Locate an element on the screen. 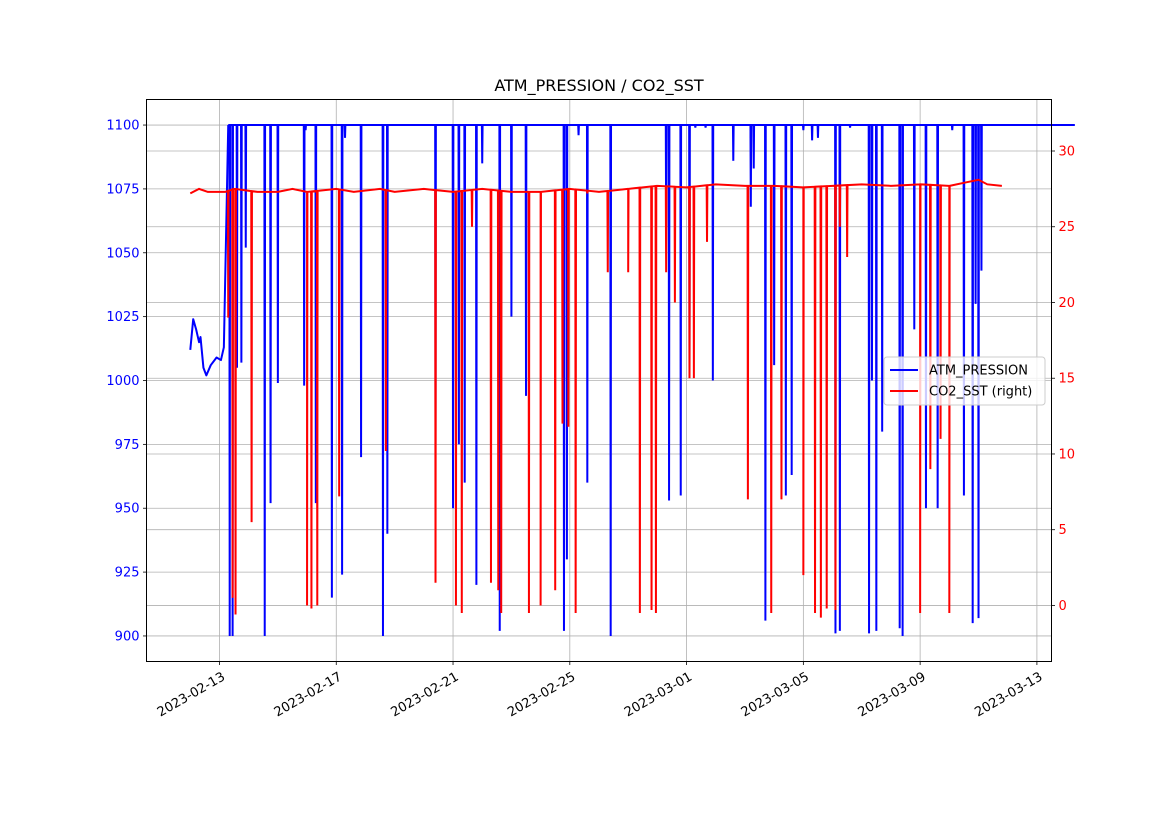  y-right-tick-label: 30 is located at coordinates (1067, 152).